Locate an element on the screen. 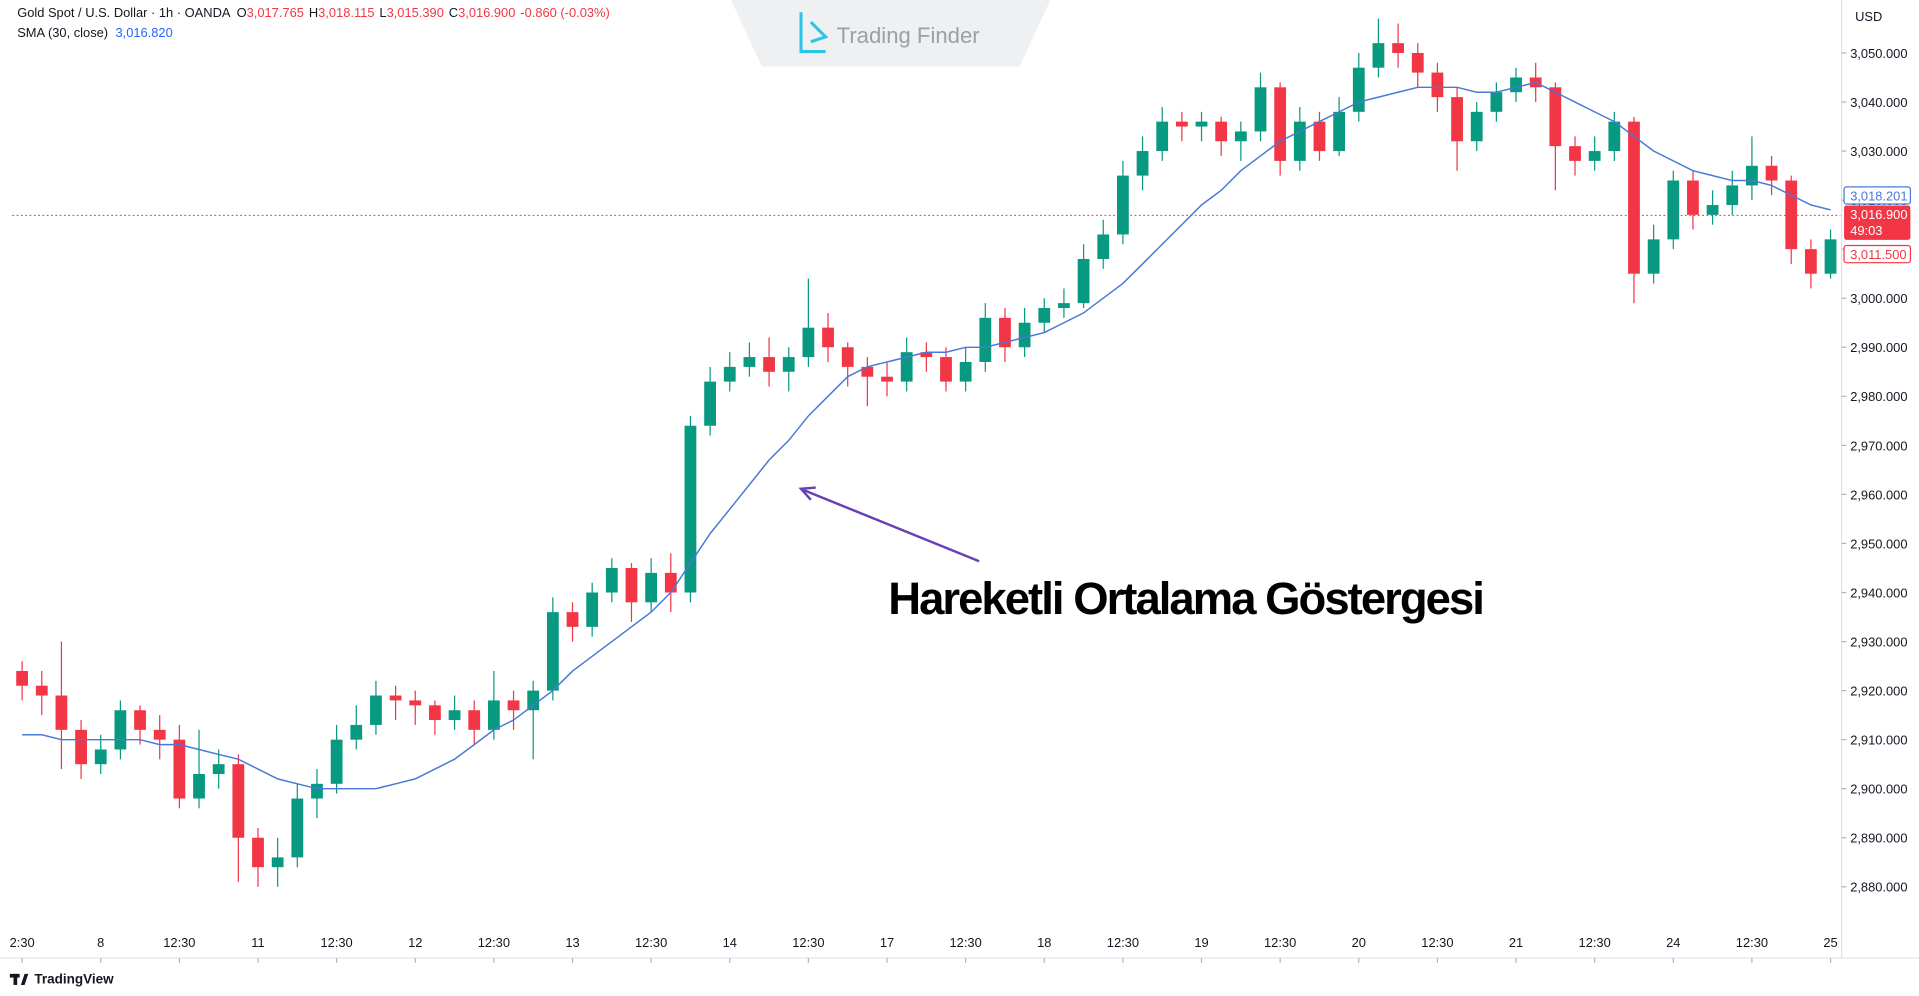 This screenshot has height=996, width=1919. y-tick-label: 2,940.000 is located at coordinates (1878, 592).